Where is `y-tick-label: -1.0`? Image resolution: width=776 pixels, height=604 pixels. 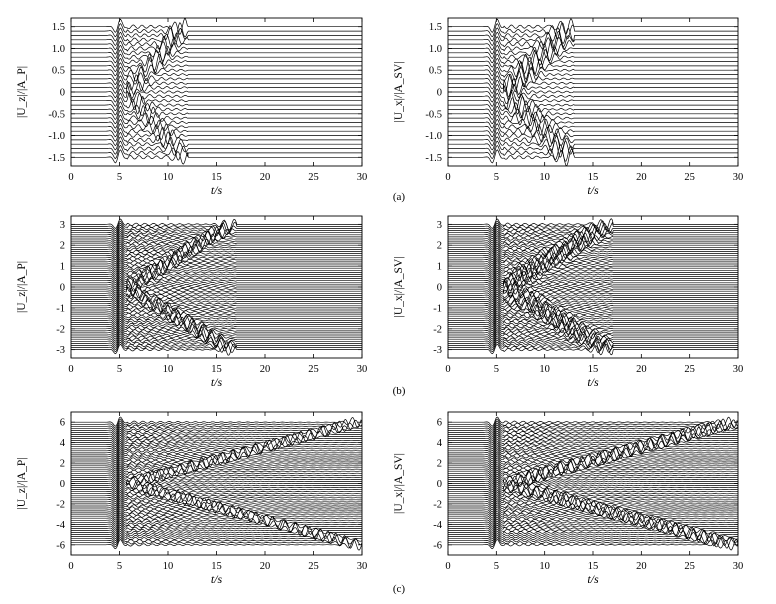
y-tick-label: -1.0 is located at coordinates (56, 136).